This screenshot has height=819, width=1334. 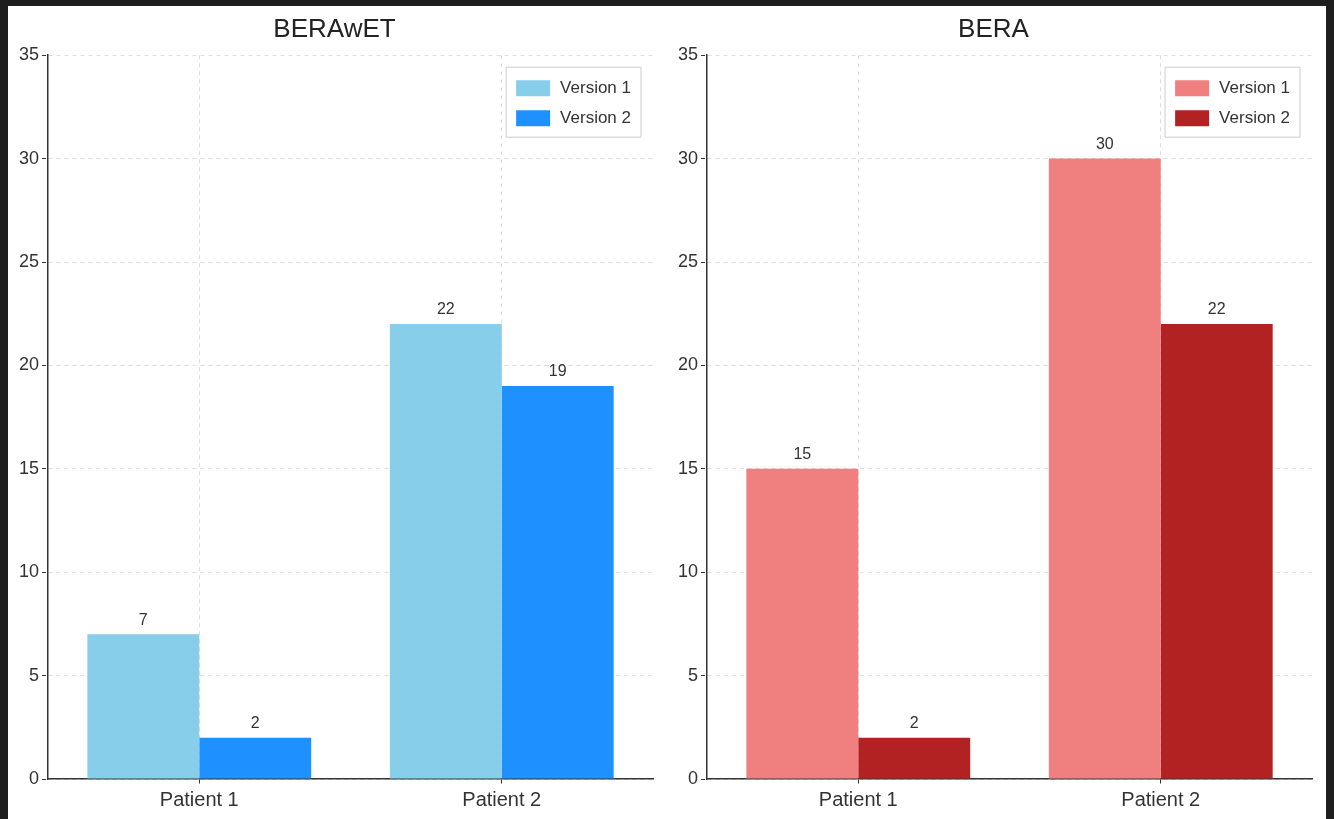 I want to click on data-label: 30, so click(x=1104, y=144).